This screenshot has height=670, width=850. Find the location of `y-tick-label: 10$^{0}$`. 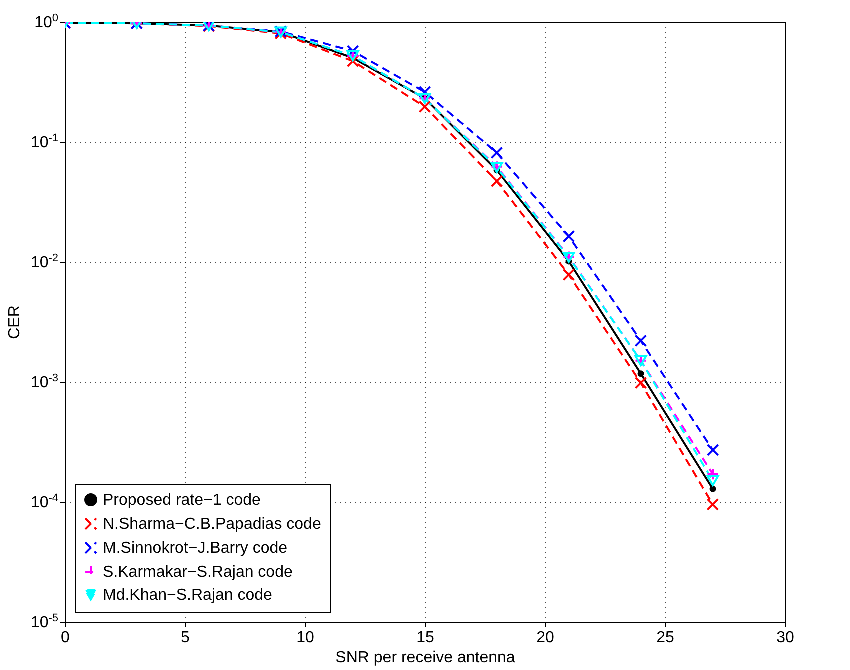

y-tick-label: 10$^{0}$ is located at coordinates (46, 22).